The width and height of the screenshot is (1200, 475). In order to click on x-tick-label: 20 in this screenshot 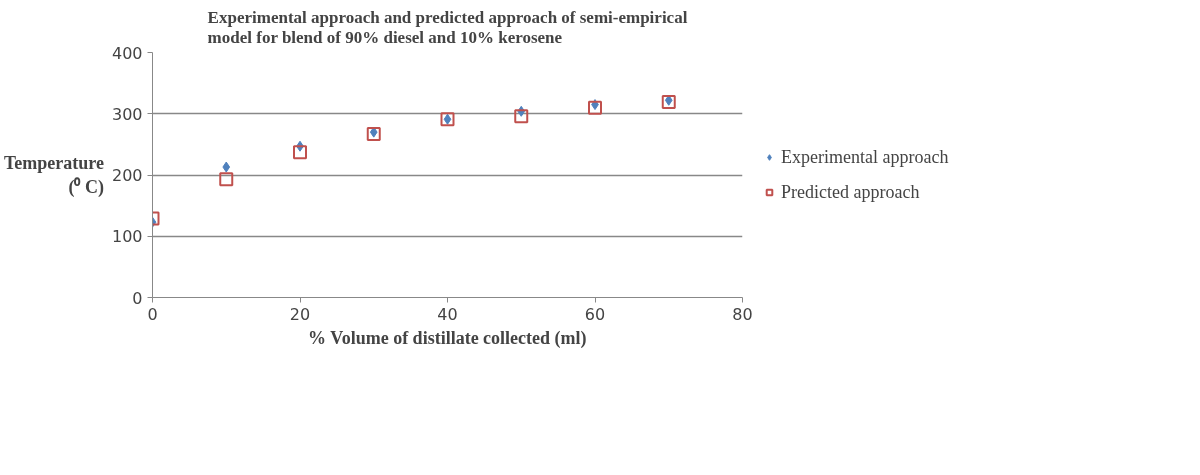, I will do `click(300, 314)`.